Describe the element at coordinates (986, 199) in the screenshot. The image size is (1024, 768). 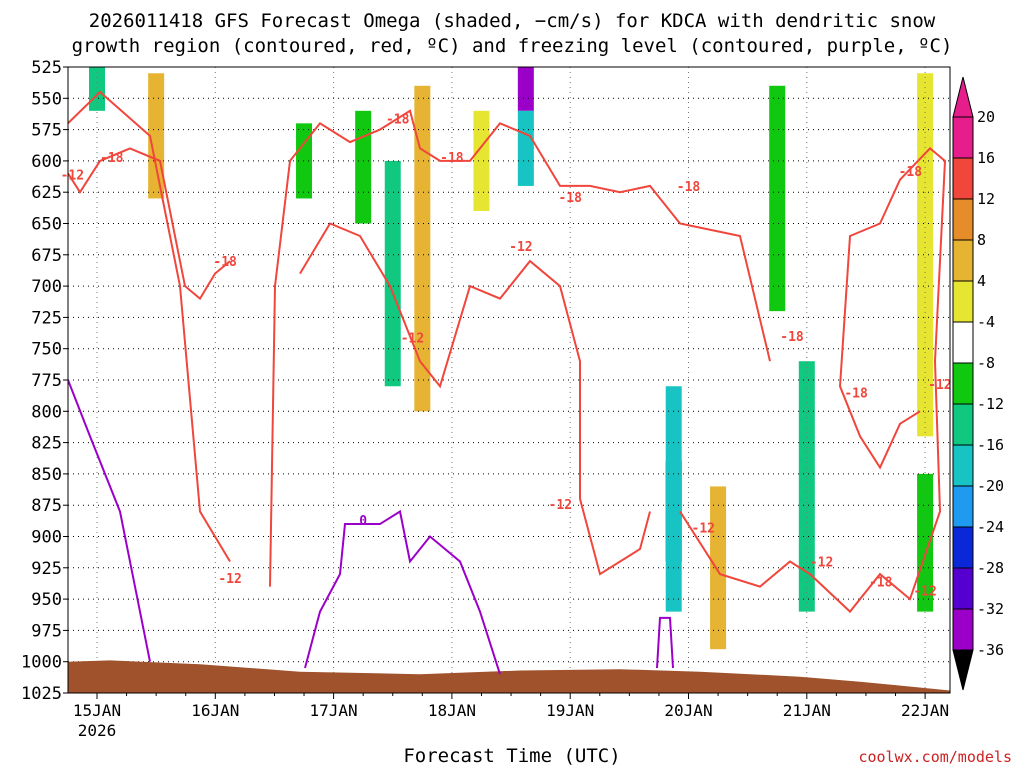
I see `colorbar-label-12: 12` at that location.